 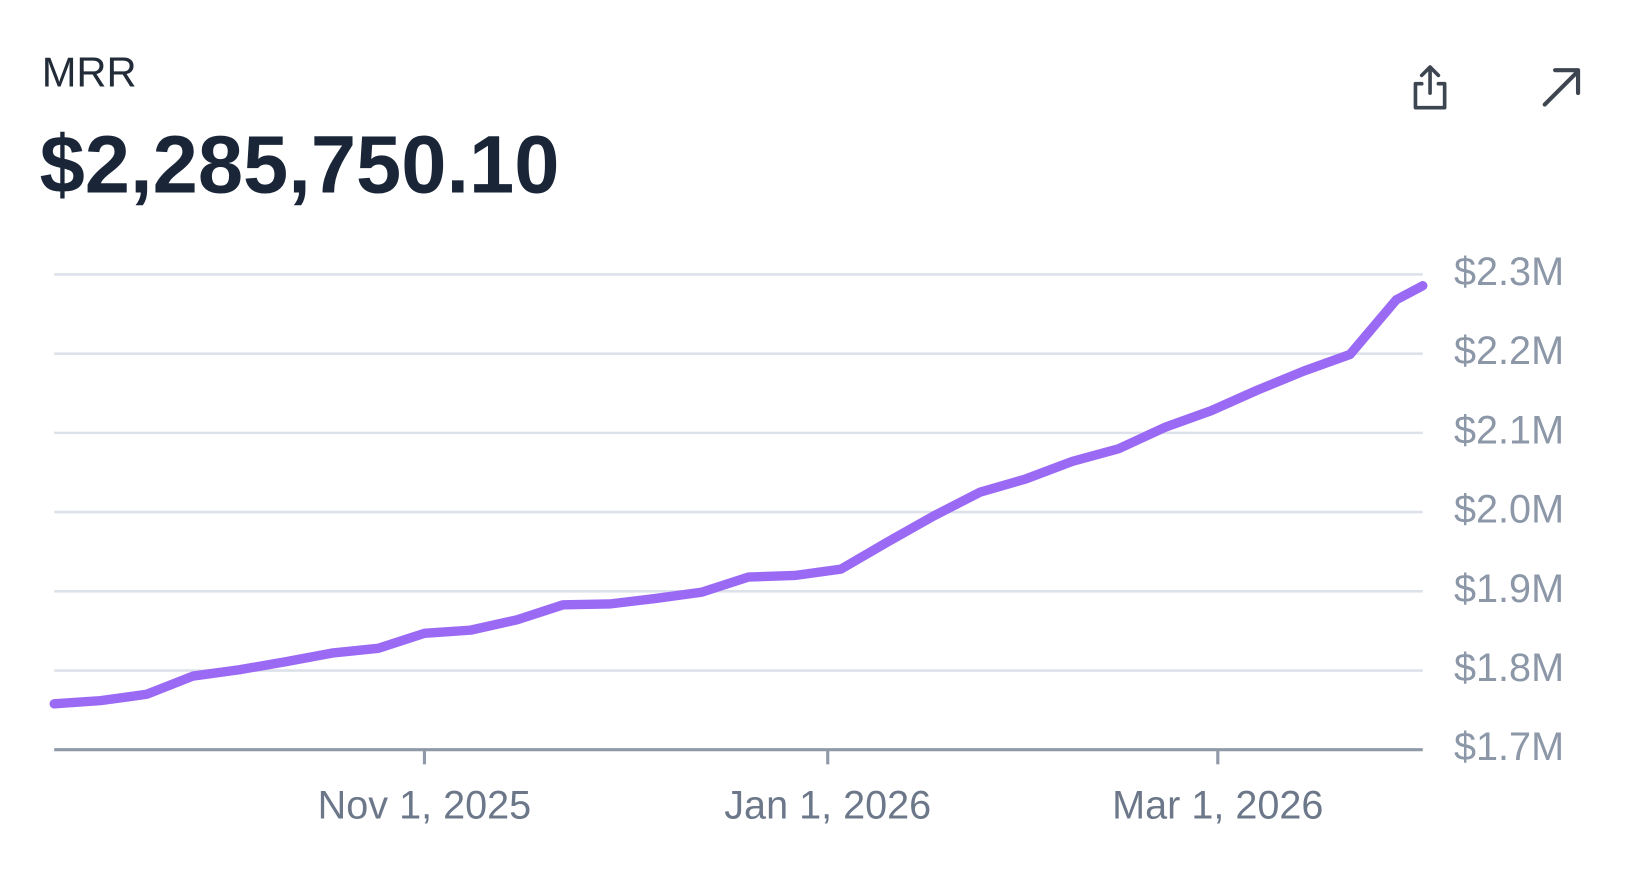 What do you see at coordinates (1509, 430) in the screenshot?
I see `y-tick-label: $2.1M` at bounding box center [1509, 430].